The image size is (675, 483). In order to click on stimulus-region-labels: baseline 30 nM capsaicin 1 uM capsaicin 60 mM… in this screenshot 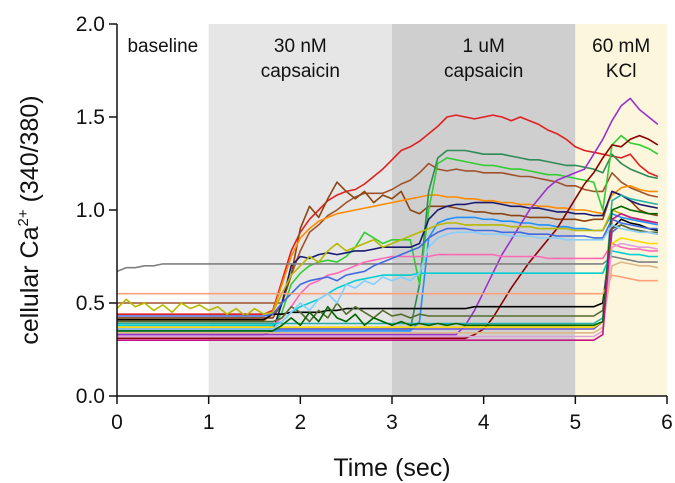, I will do `click(388, 59)`.